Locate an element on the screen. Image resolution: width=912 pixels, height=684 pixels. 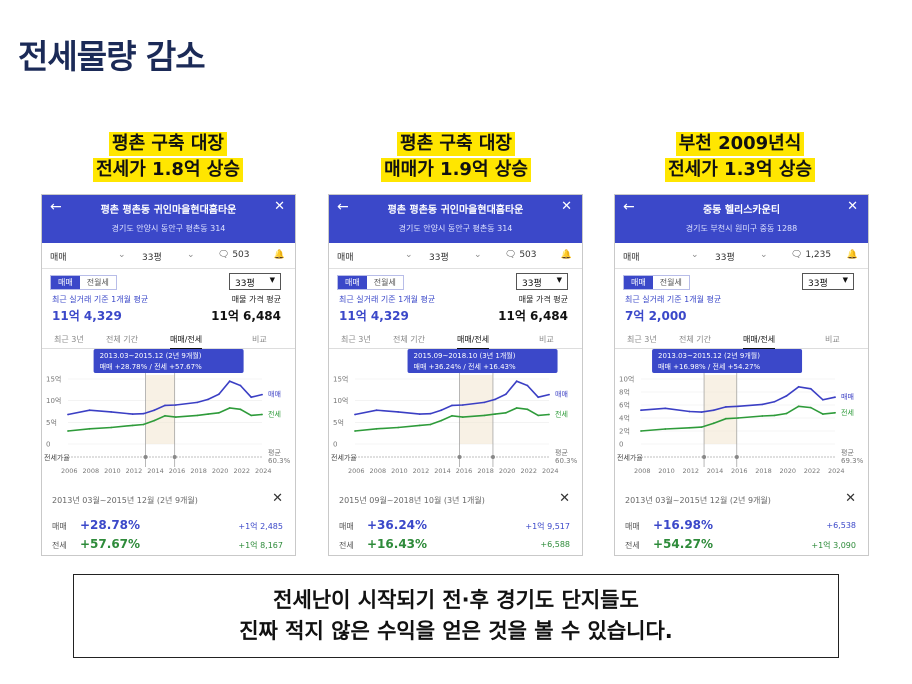
rent-row-pct: +57.67% is located at coordinates (110, 544).